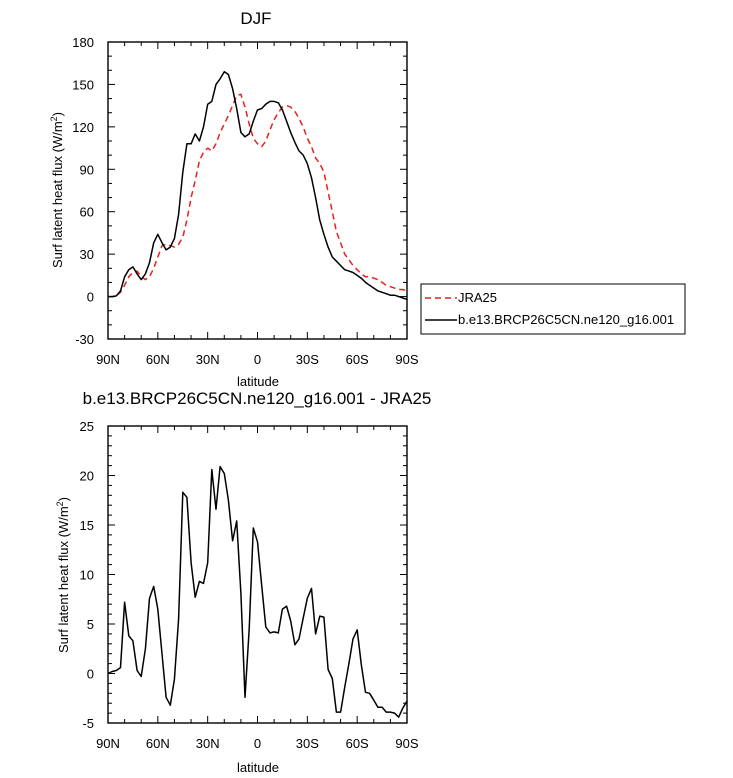  I want to click on chart-top-legend: JRA25 b.e13.BRCP26C5CN.ne120_g16.001, so click(553, 309).